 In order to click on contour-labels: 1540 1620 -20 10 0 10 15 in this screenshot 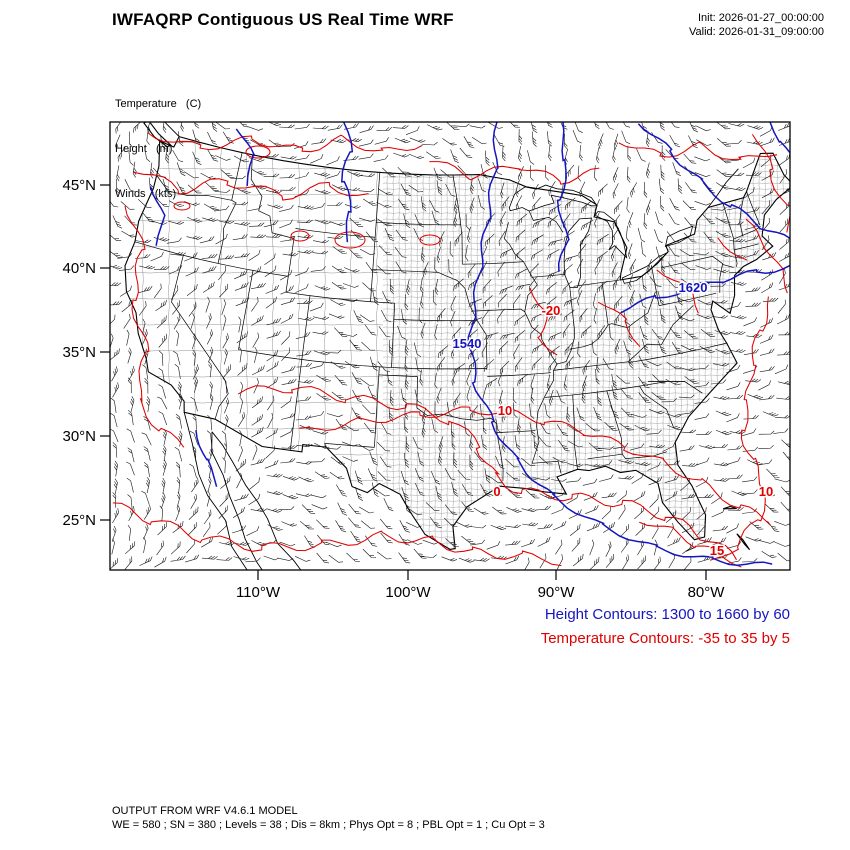, I will do `click(613, 419)`.